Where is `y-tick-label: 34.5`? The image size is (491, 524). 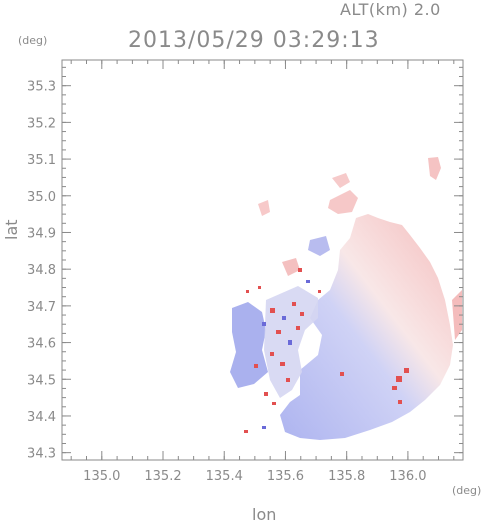 y-tick-label: 34.5 is located at coordinates (41, 380).